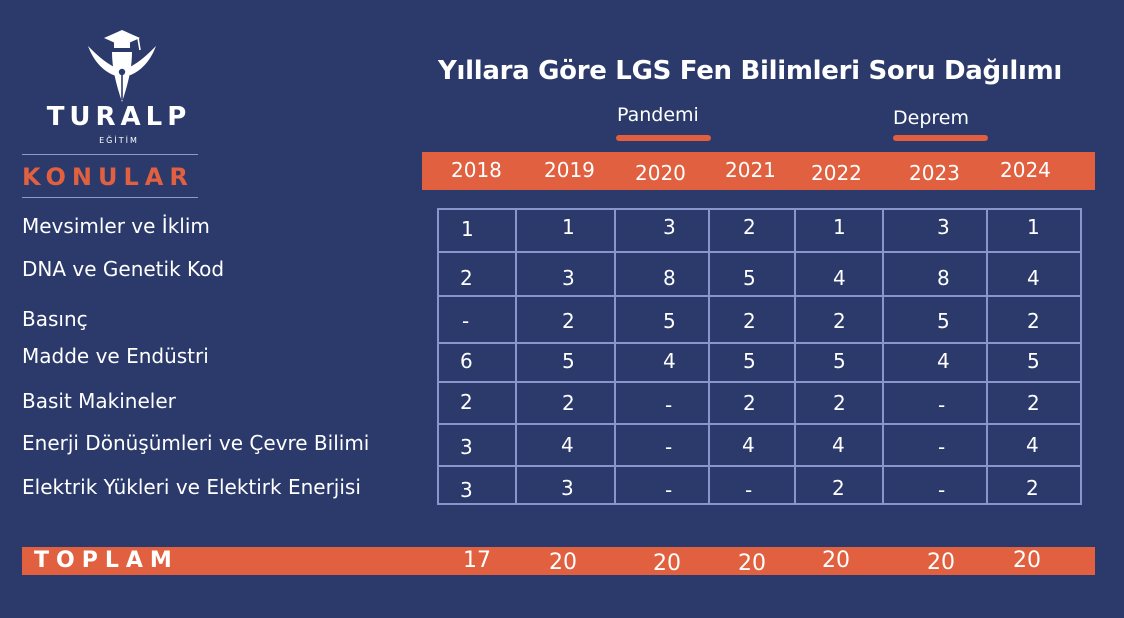 The image size is (1124, 618). Describe the element at coordinates (108, 177) in the screenshot. I see `konular-header: KONULAR` at that location.